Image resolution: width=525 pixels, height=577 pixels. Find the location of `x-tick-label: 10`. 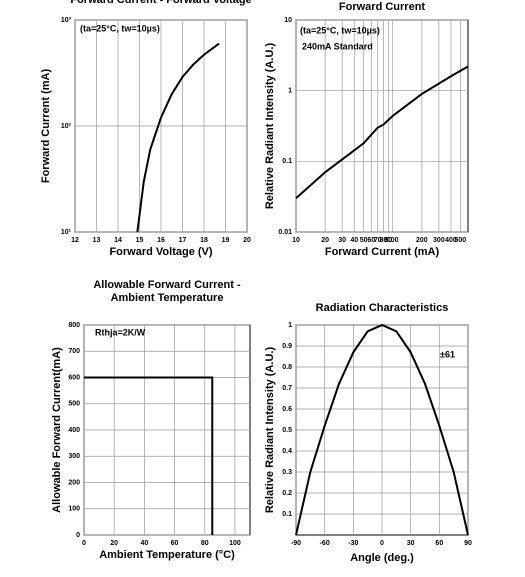

x-tick-label: 10 is located at coordinates (296, 240).